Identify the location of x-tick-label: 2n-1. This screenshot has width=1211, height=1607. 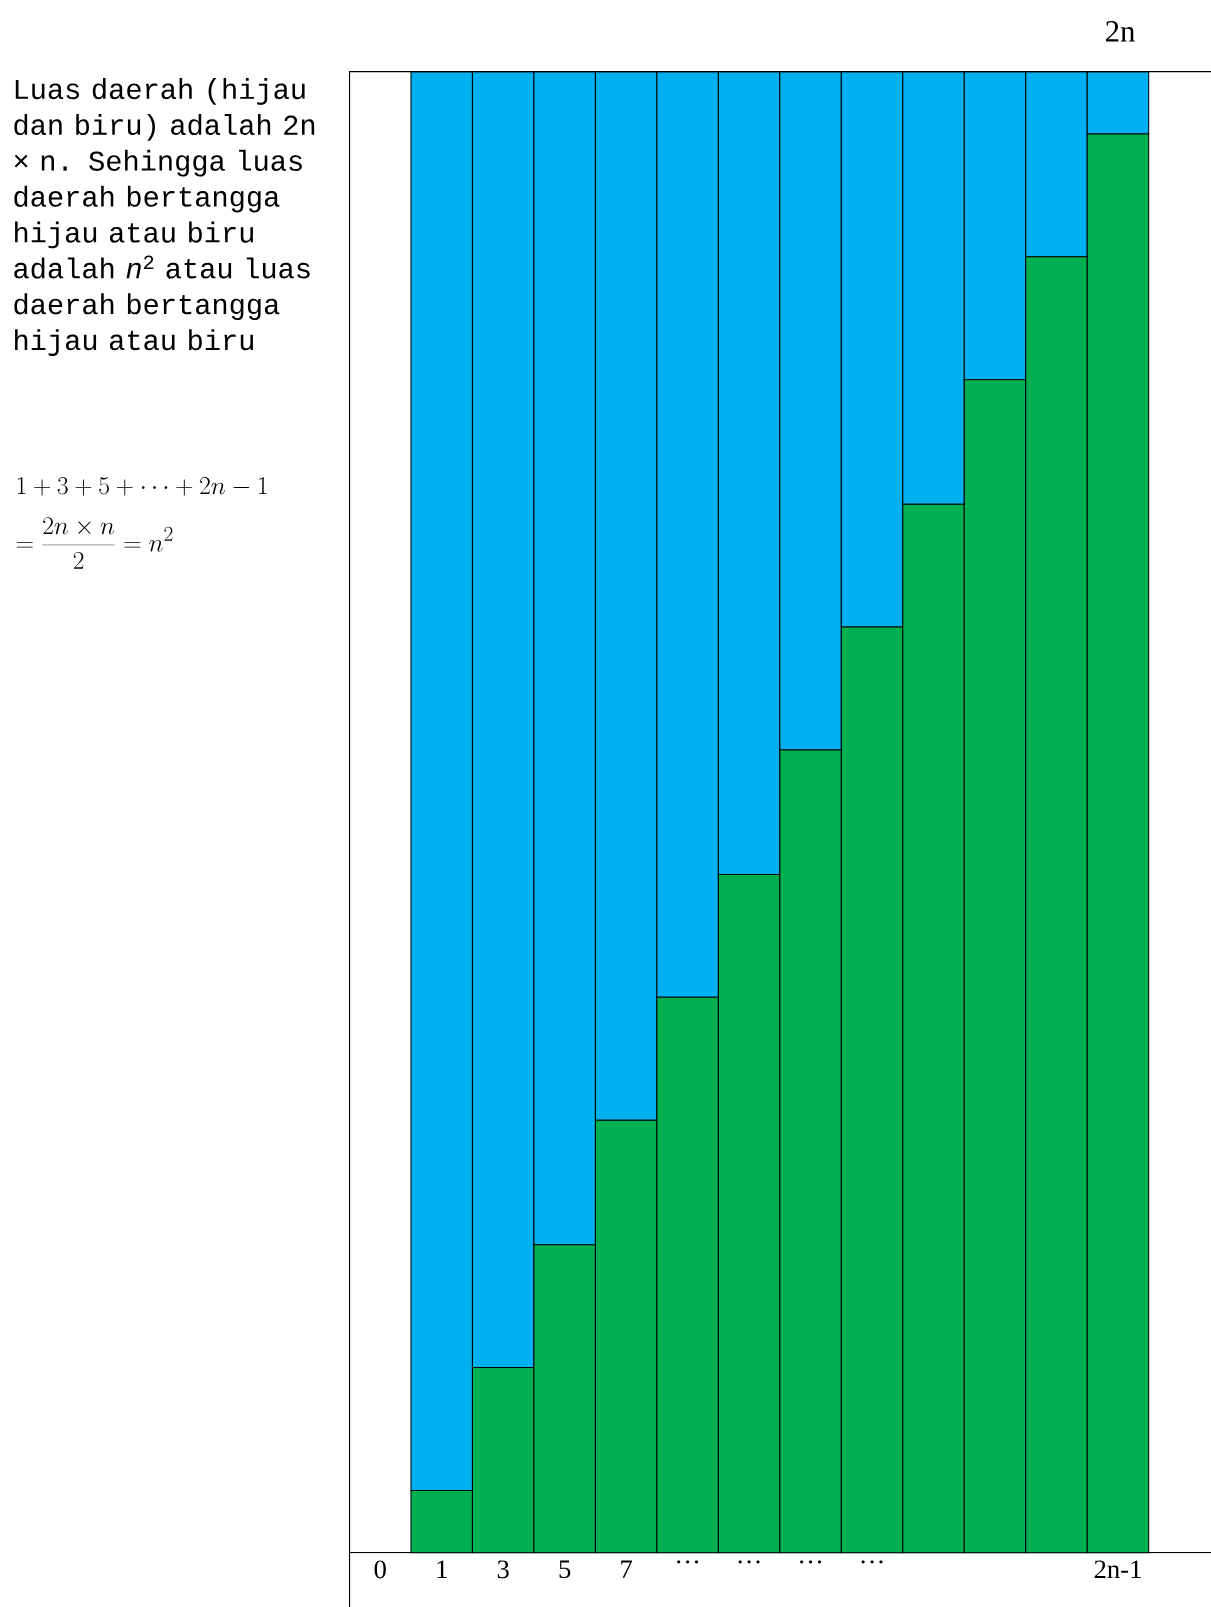
(1117, 1569).